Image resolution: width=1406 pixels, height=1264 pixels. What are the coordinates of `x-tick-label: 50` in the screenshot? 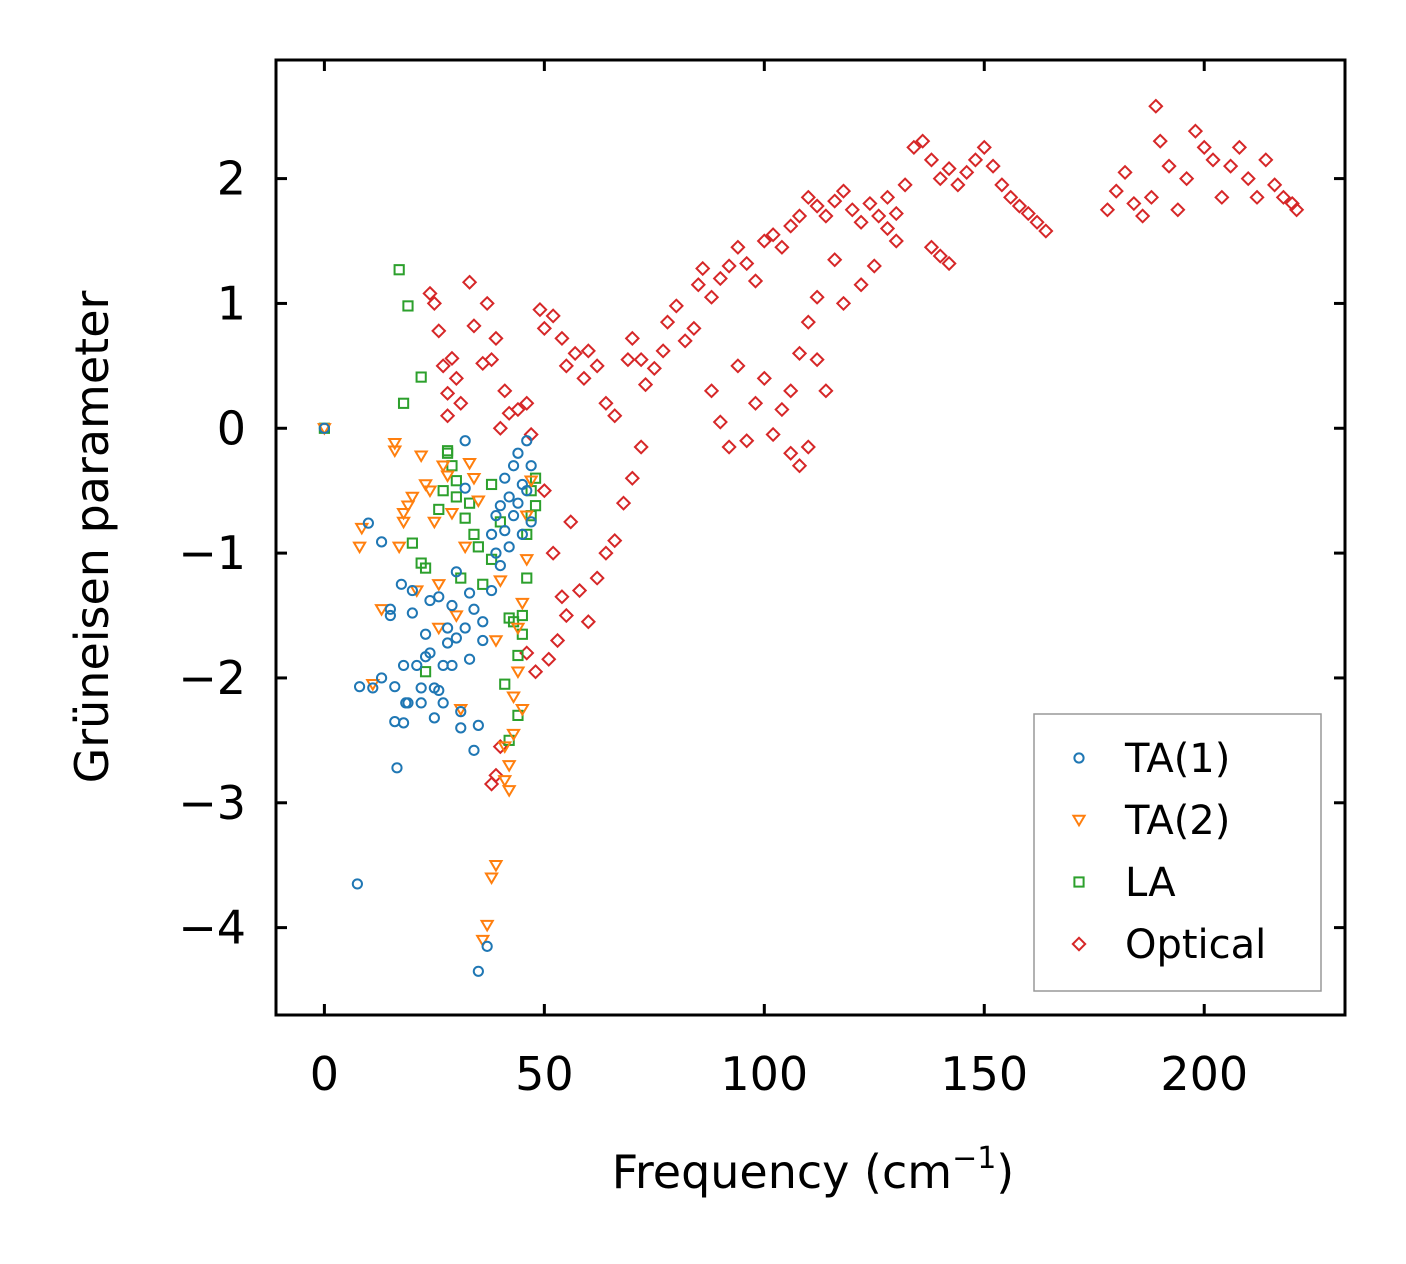 It's located at (544, 1074).